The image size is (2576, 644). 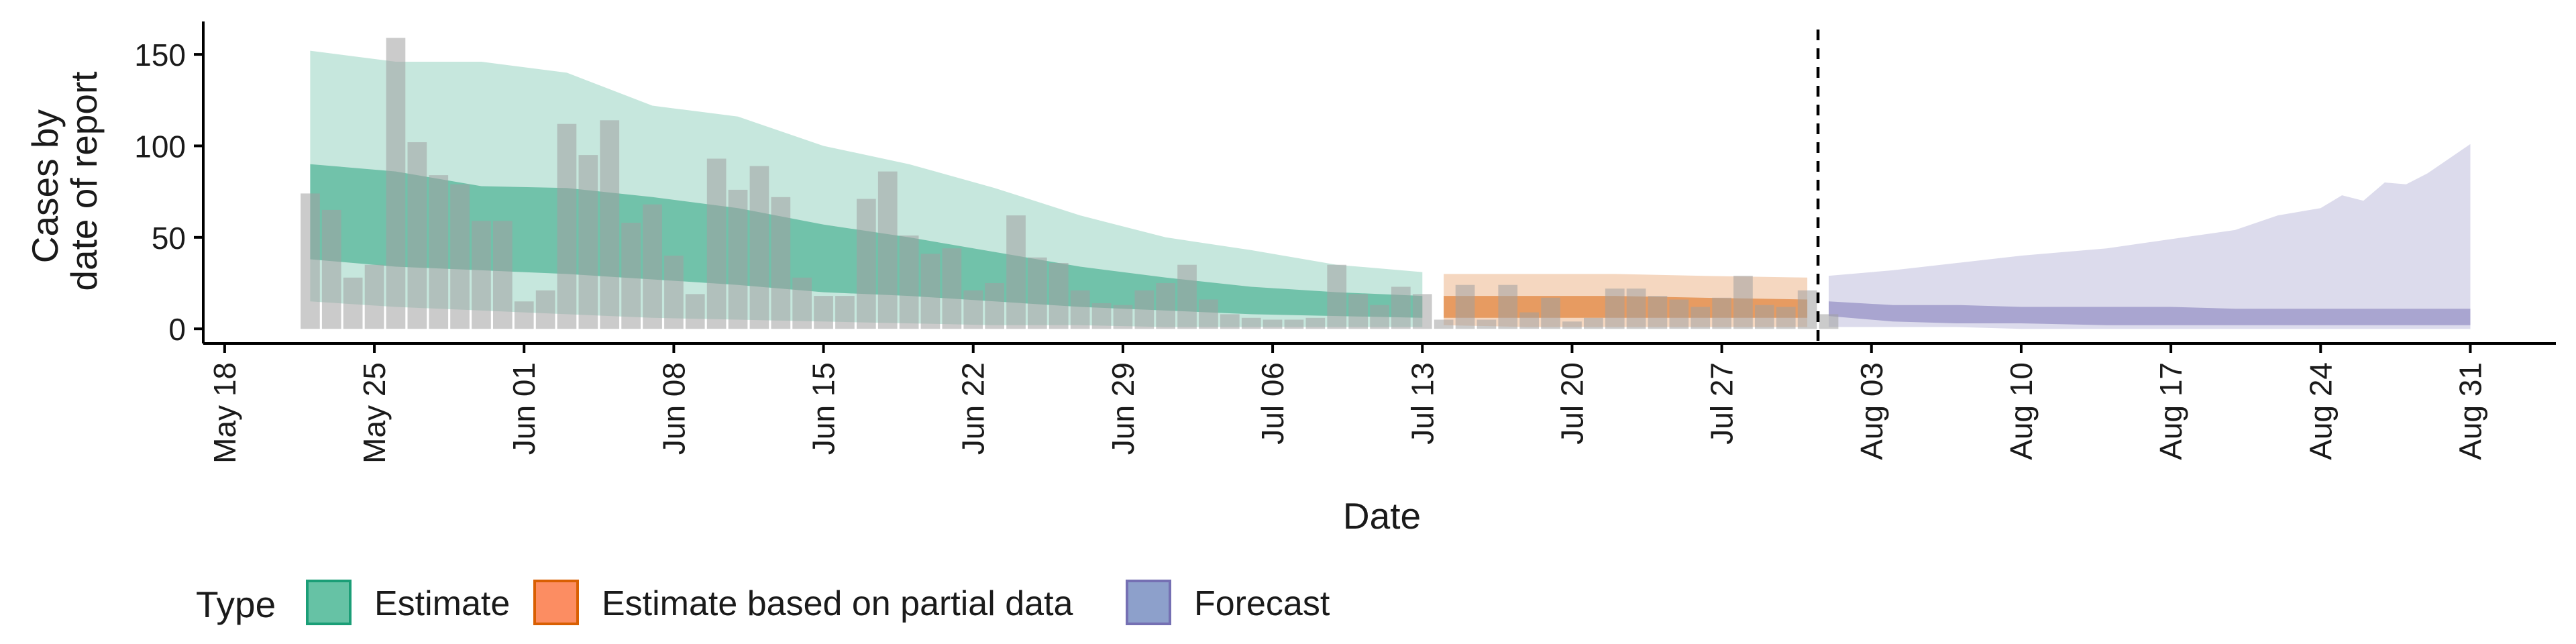 What do you see at coordinates (442, 603) in the screenshot?
I see `legend-entry-label: Estimate` at bounding box center [442, 603].